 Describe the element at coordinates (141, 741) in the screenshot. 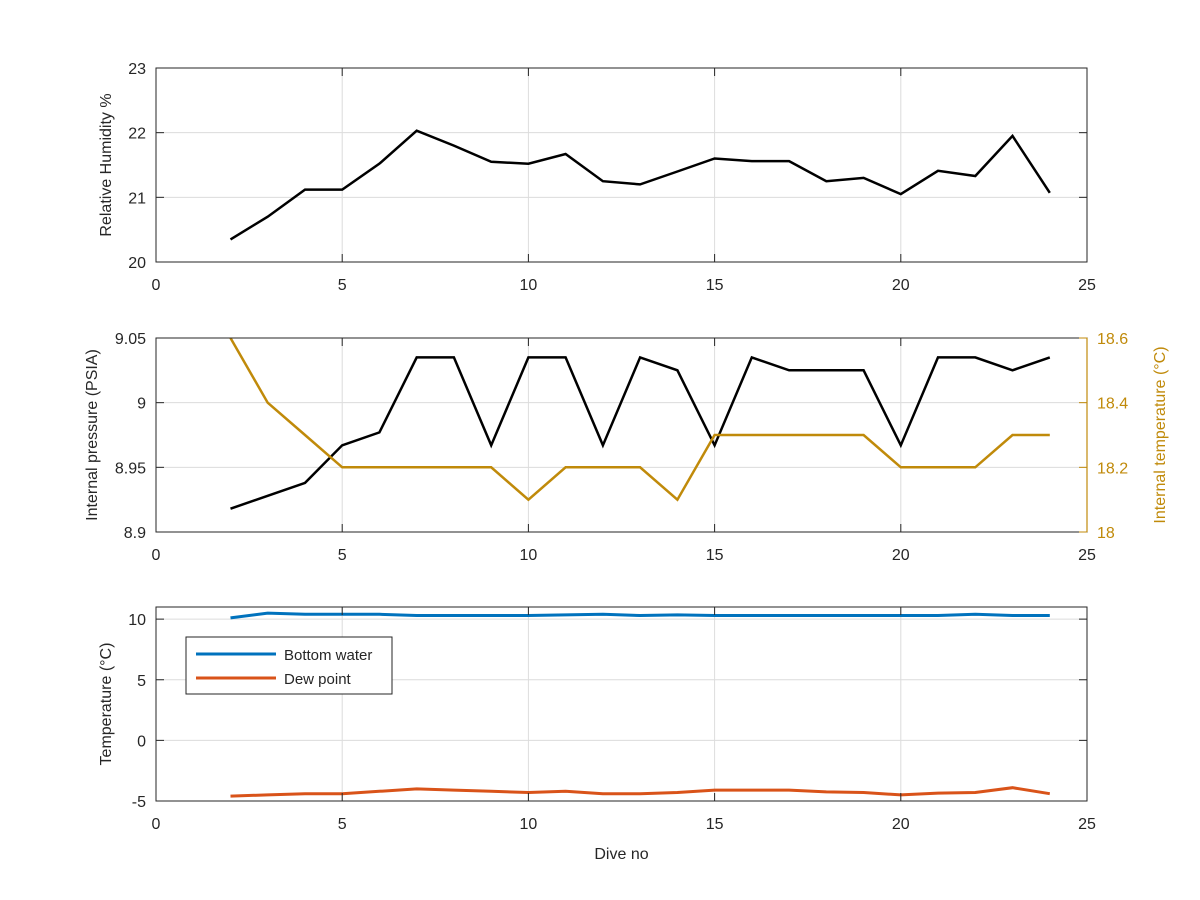

I see `y-tick-label: 0` at that location.